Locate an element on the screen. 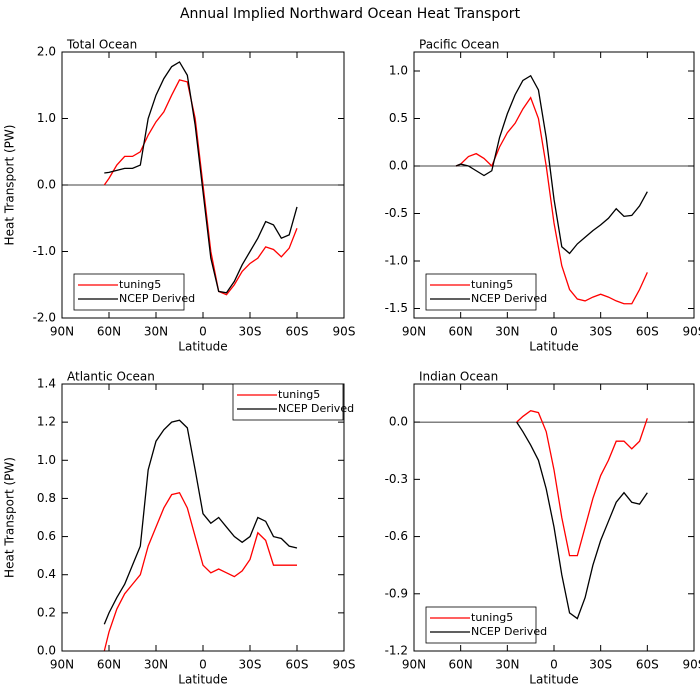  y-tick-label: 0.4 is located at coordinates (46, 574).